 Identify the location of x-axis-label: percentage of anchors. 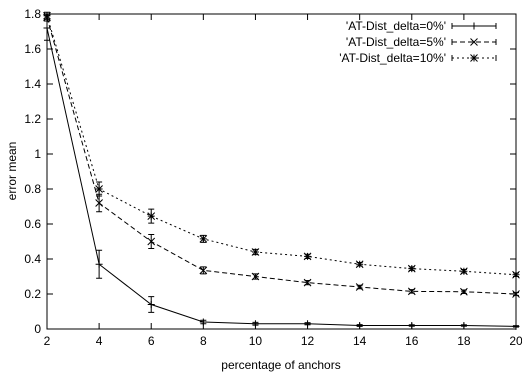
(280, 365).